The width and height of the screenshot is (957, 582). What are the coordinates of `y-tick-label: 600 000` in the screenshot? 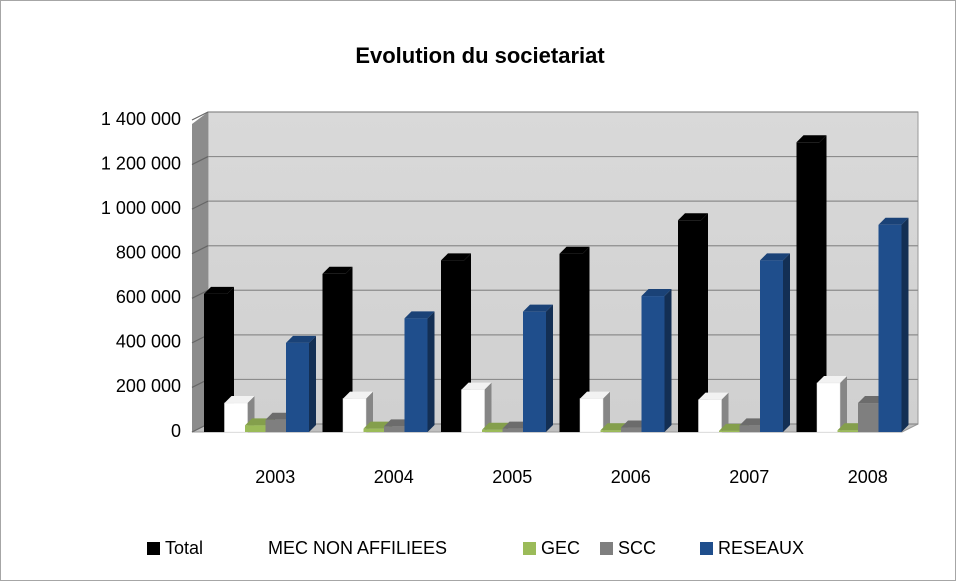 It's located at (148, 297).